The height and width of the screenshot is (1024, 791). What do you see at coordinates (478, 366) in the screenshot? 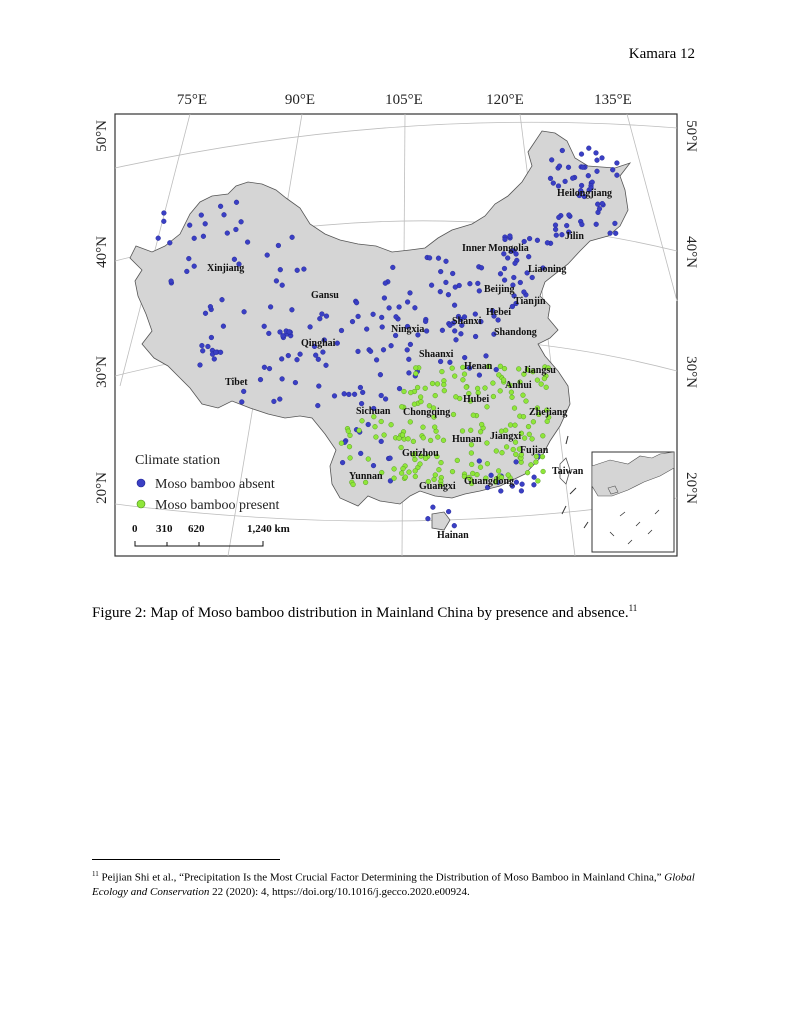
I see `label-henan: Henan` at bounding box center [478, 366].